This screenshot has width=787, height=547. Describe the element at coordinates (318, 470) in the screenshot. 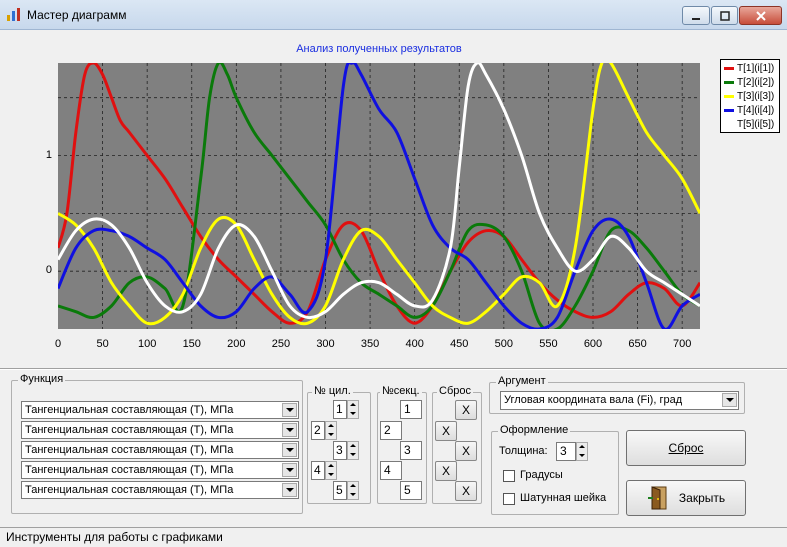

I see `cylinder-value: 4` at that location.